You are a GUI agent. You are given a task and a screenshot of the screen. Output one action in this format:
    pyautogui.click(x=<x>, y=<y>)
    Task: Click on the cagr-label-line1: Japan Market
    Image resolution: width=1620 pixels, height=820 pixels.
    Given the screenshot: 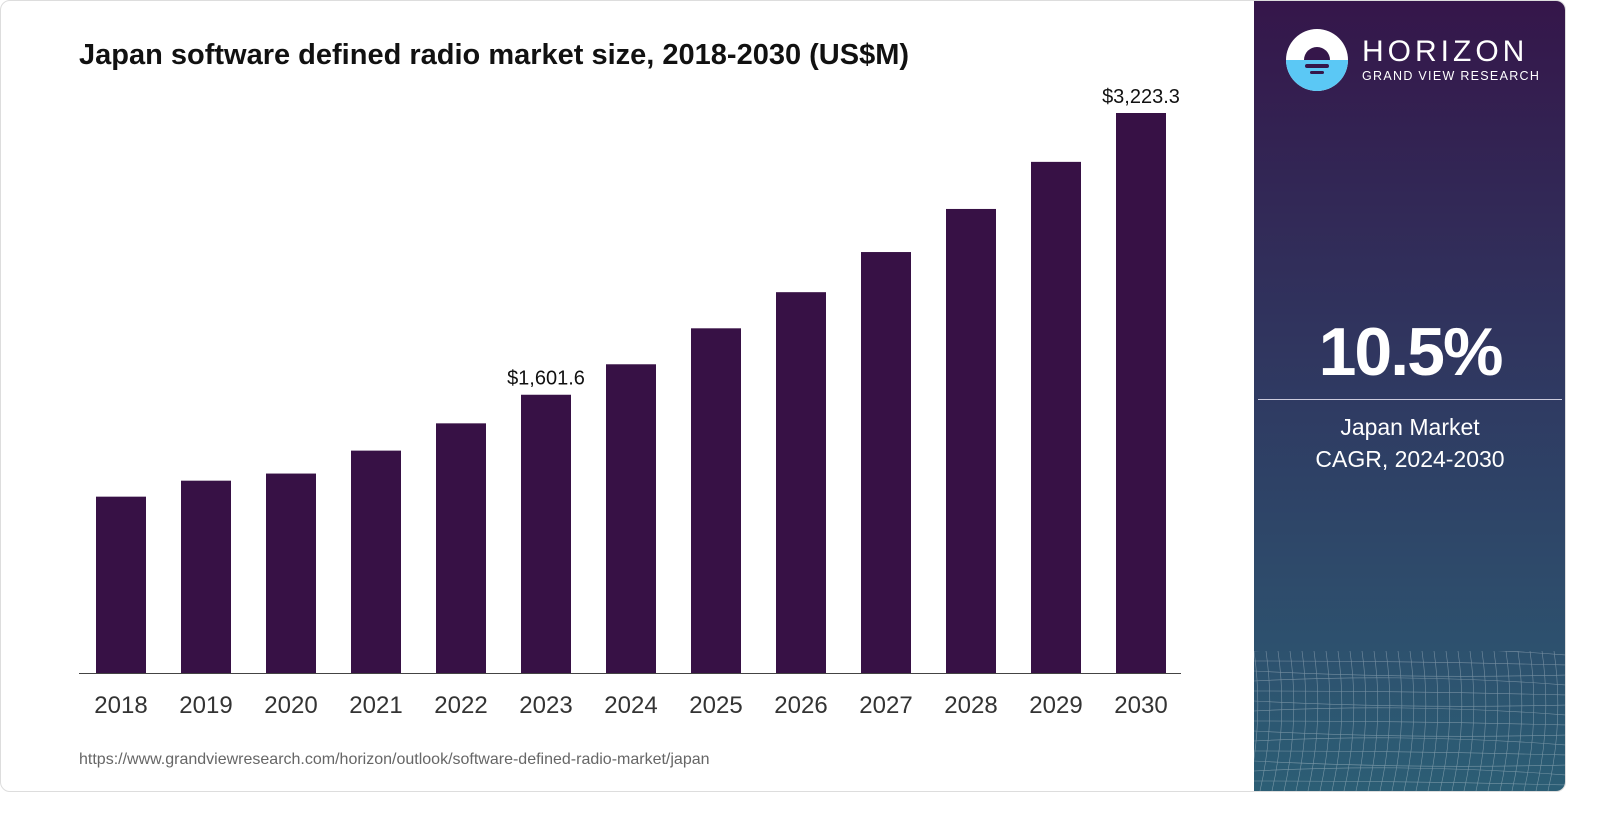 What is the action you would take?
    pyautogui.click(x=1410, y=427)
    